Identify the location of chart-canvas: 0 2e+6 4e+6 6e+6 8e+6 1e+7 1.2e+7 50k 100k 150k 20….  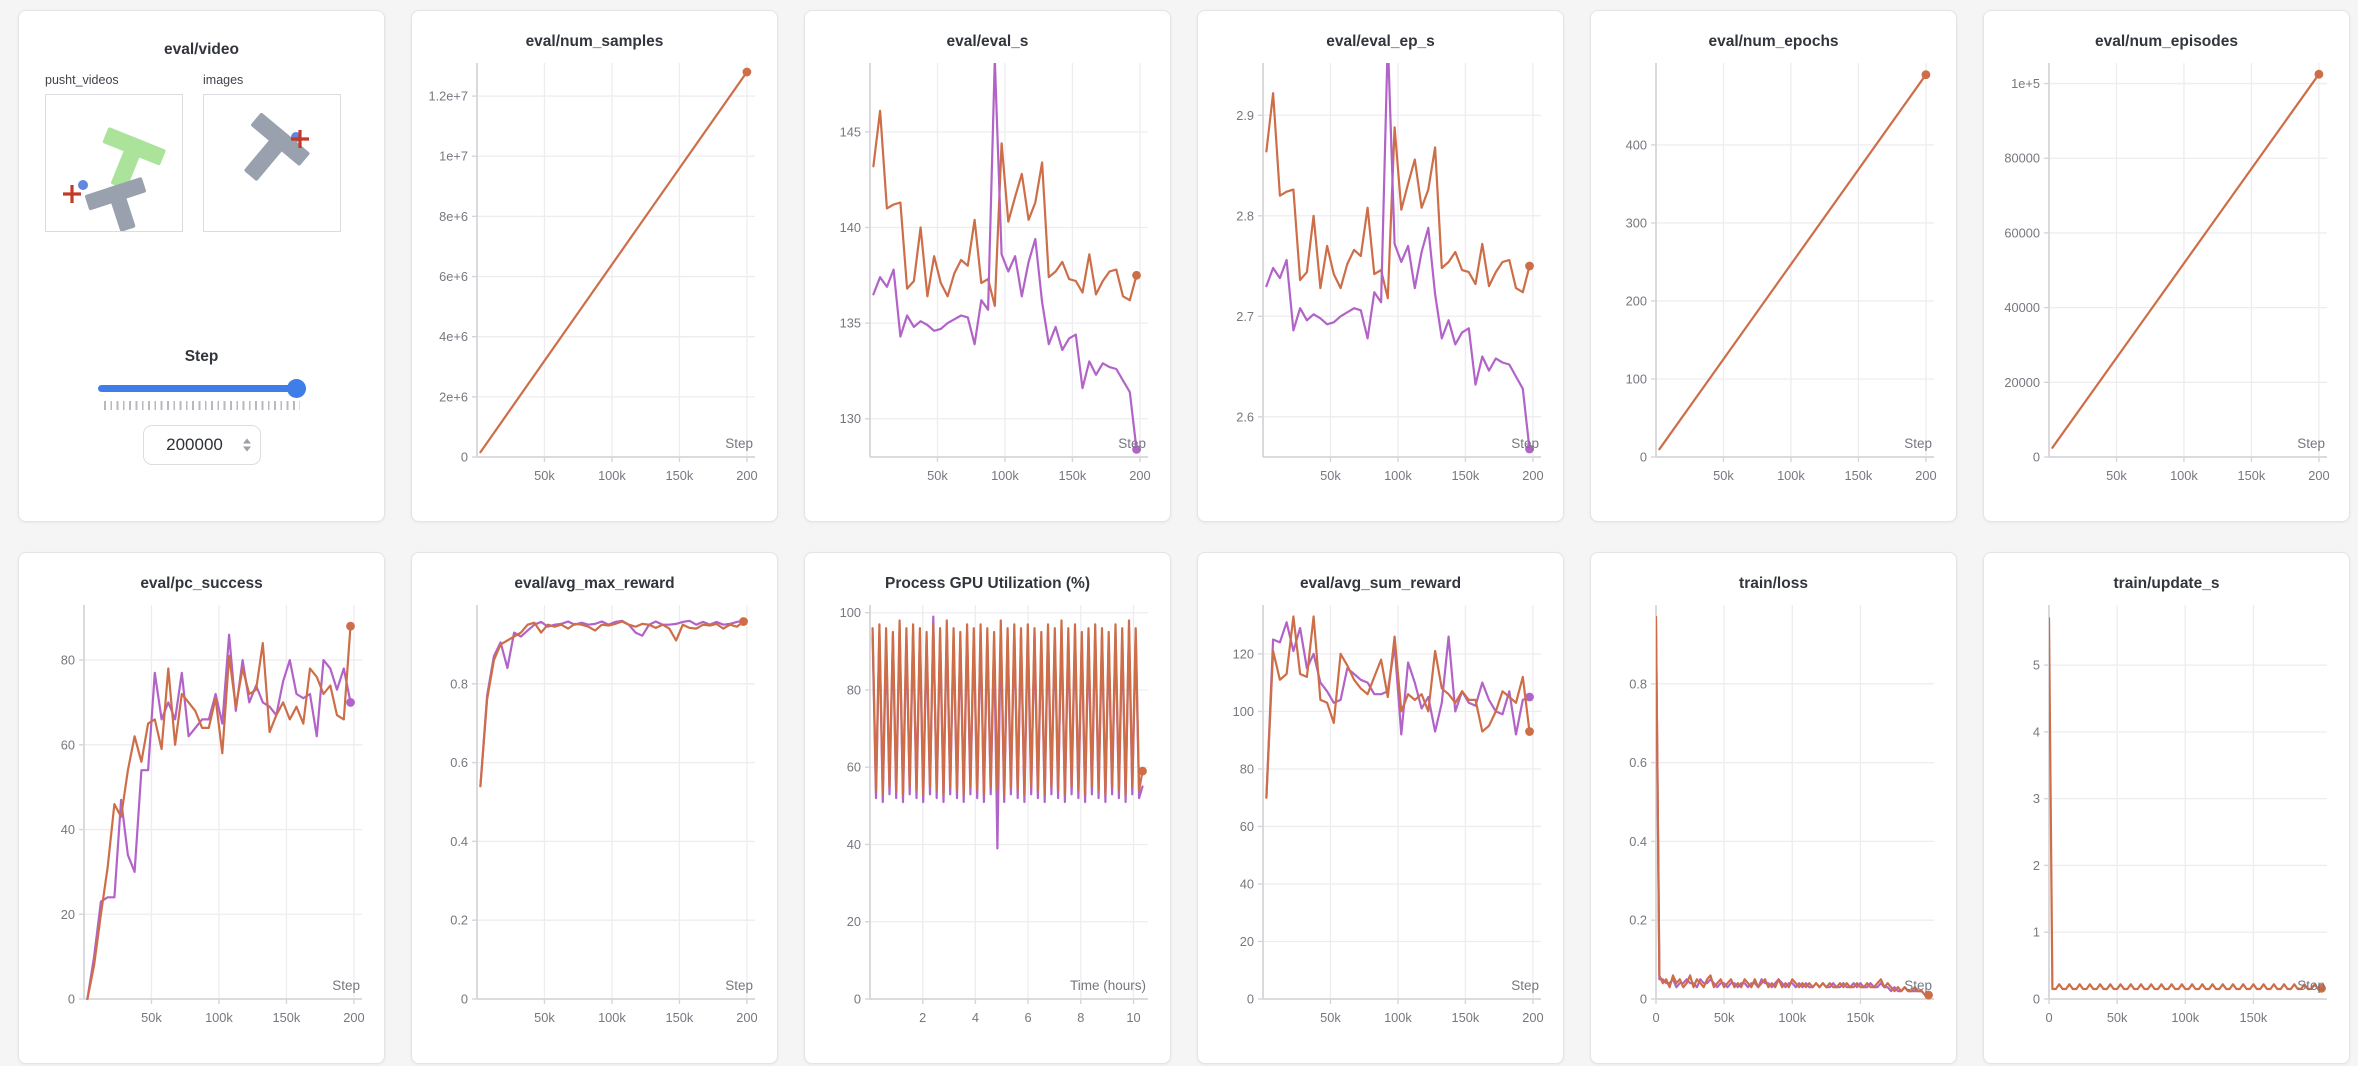
(594, 276).